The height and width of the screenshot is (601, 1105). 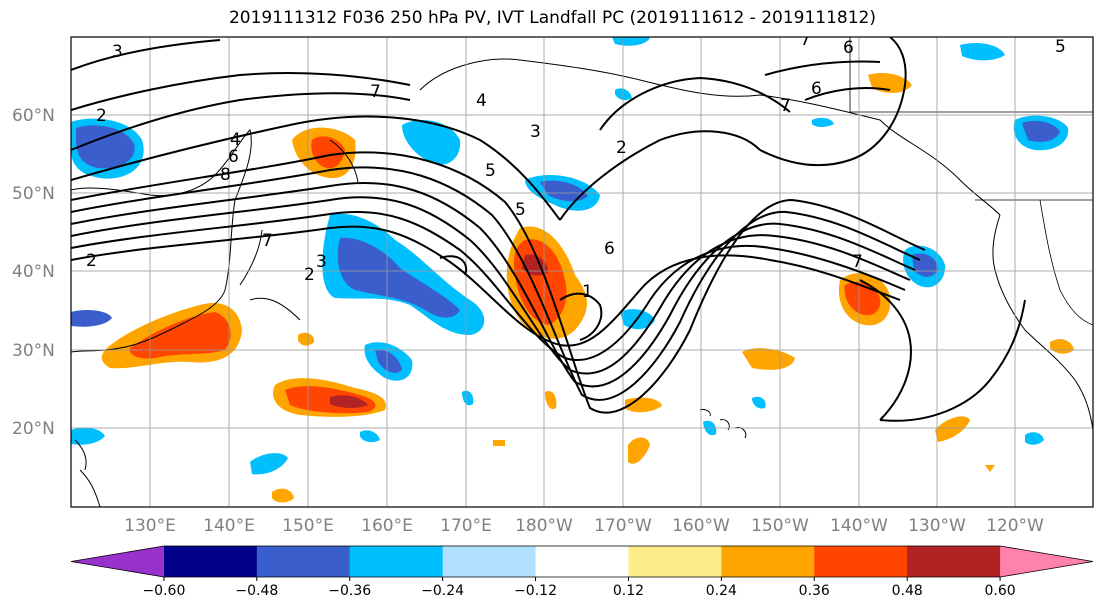 What do you see at coordinates (535, 591) in the screenshot?
I see `colorbar-tick-label: −0.12` at bounding box center [535, 591].